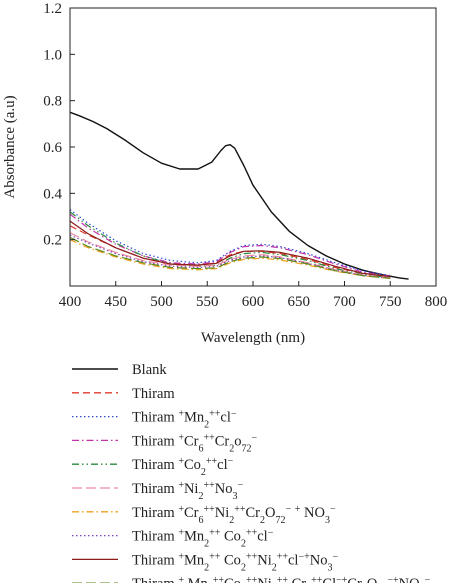 The width and height of the screenshot is (474, 583). Describe the element at coordinates (234, 514) in the screenshot. I see `legend-label: Thiram +Cr6++Ni2++Cr2O72− + NO3−` at that location.